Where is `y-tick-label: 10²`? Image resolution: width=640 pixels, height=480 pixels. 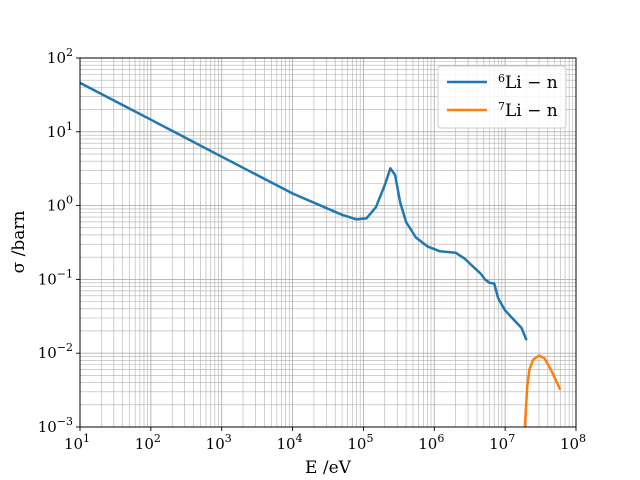 y-tick-label: 10² is located at coordinates (60, 56).